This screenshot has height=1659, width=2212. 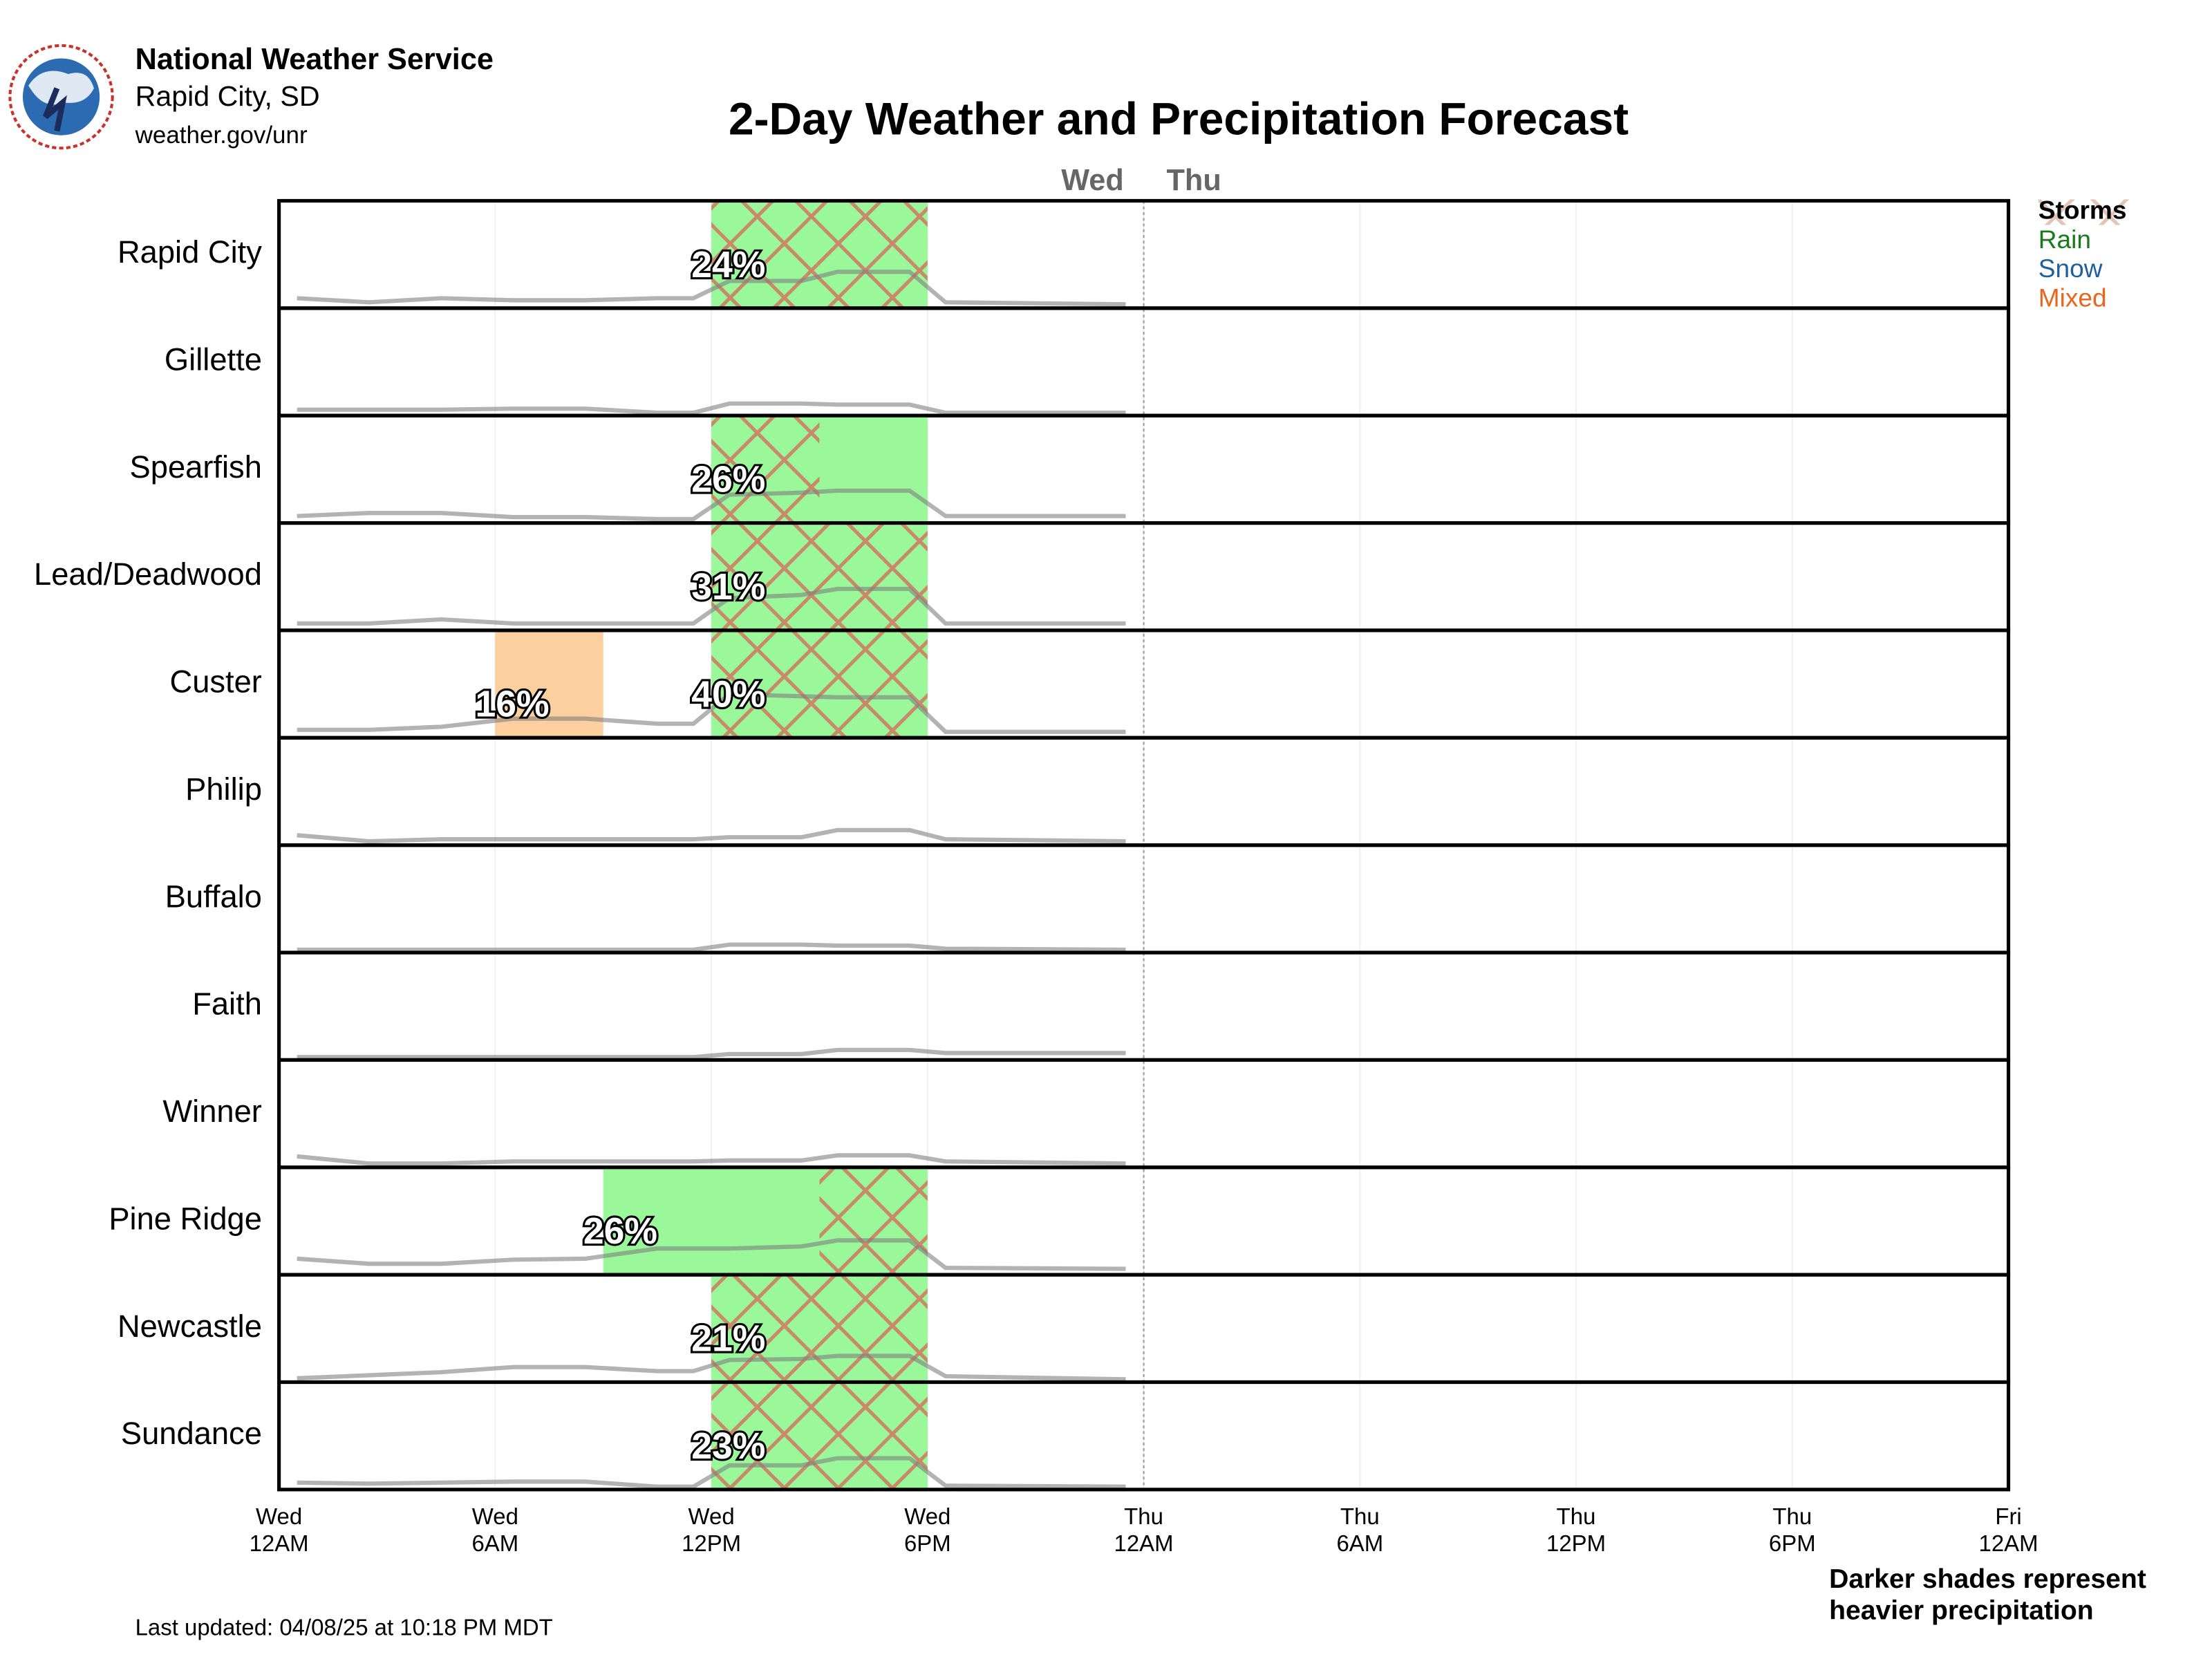 I want to click on row-label: Lead/Deadwood, so click(x=148, y=574).